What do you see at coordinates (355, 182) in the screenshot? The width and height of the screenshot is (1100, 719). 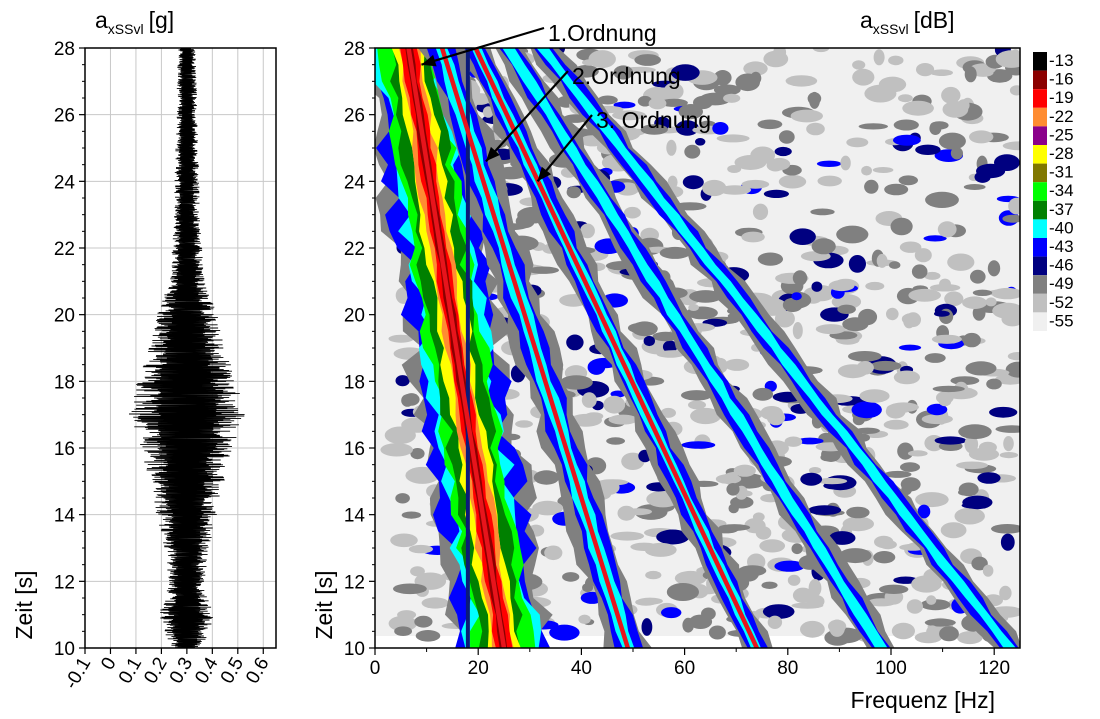 I see `spectrogram-y-tick-label: 24` at bounding box center [355, 182].